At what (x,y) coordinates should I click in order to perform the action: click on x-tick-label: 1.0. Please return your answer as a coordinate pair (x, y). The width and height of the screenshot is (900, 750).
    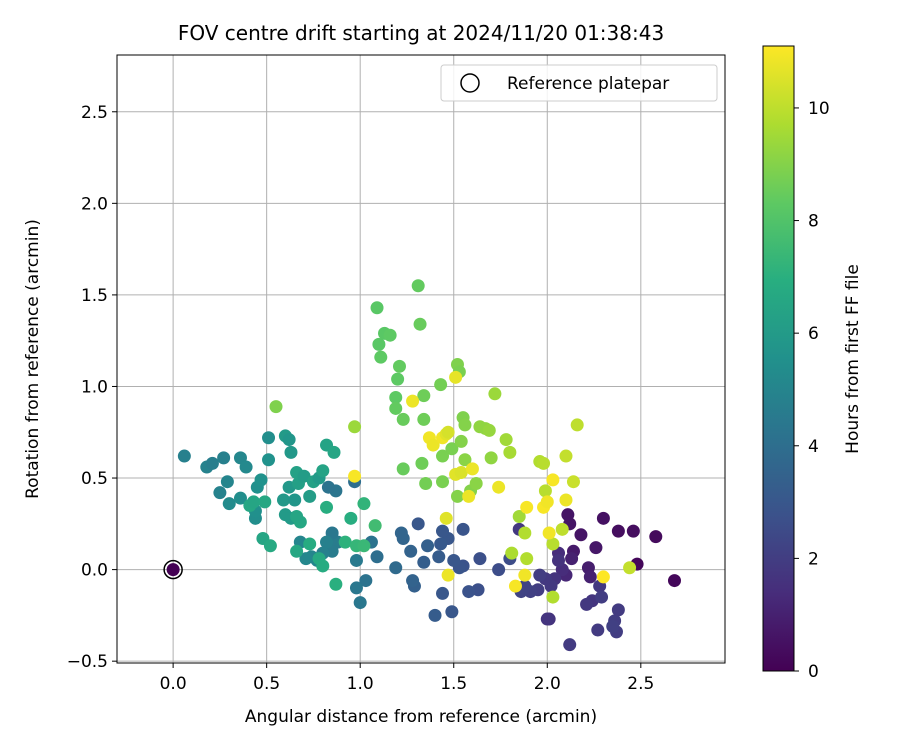
    Looking at the image, I should click on (360, 684).